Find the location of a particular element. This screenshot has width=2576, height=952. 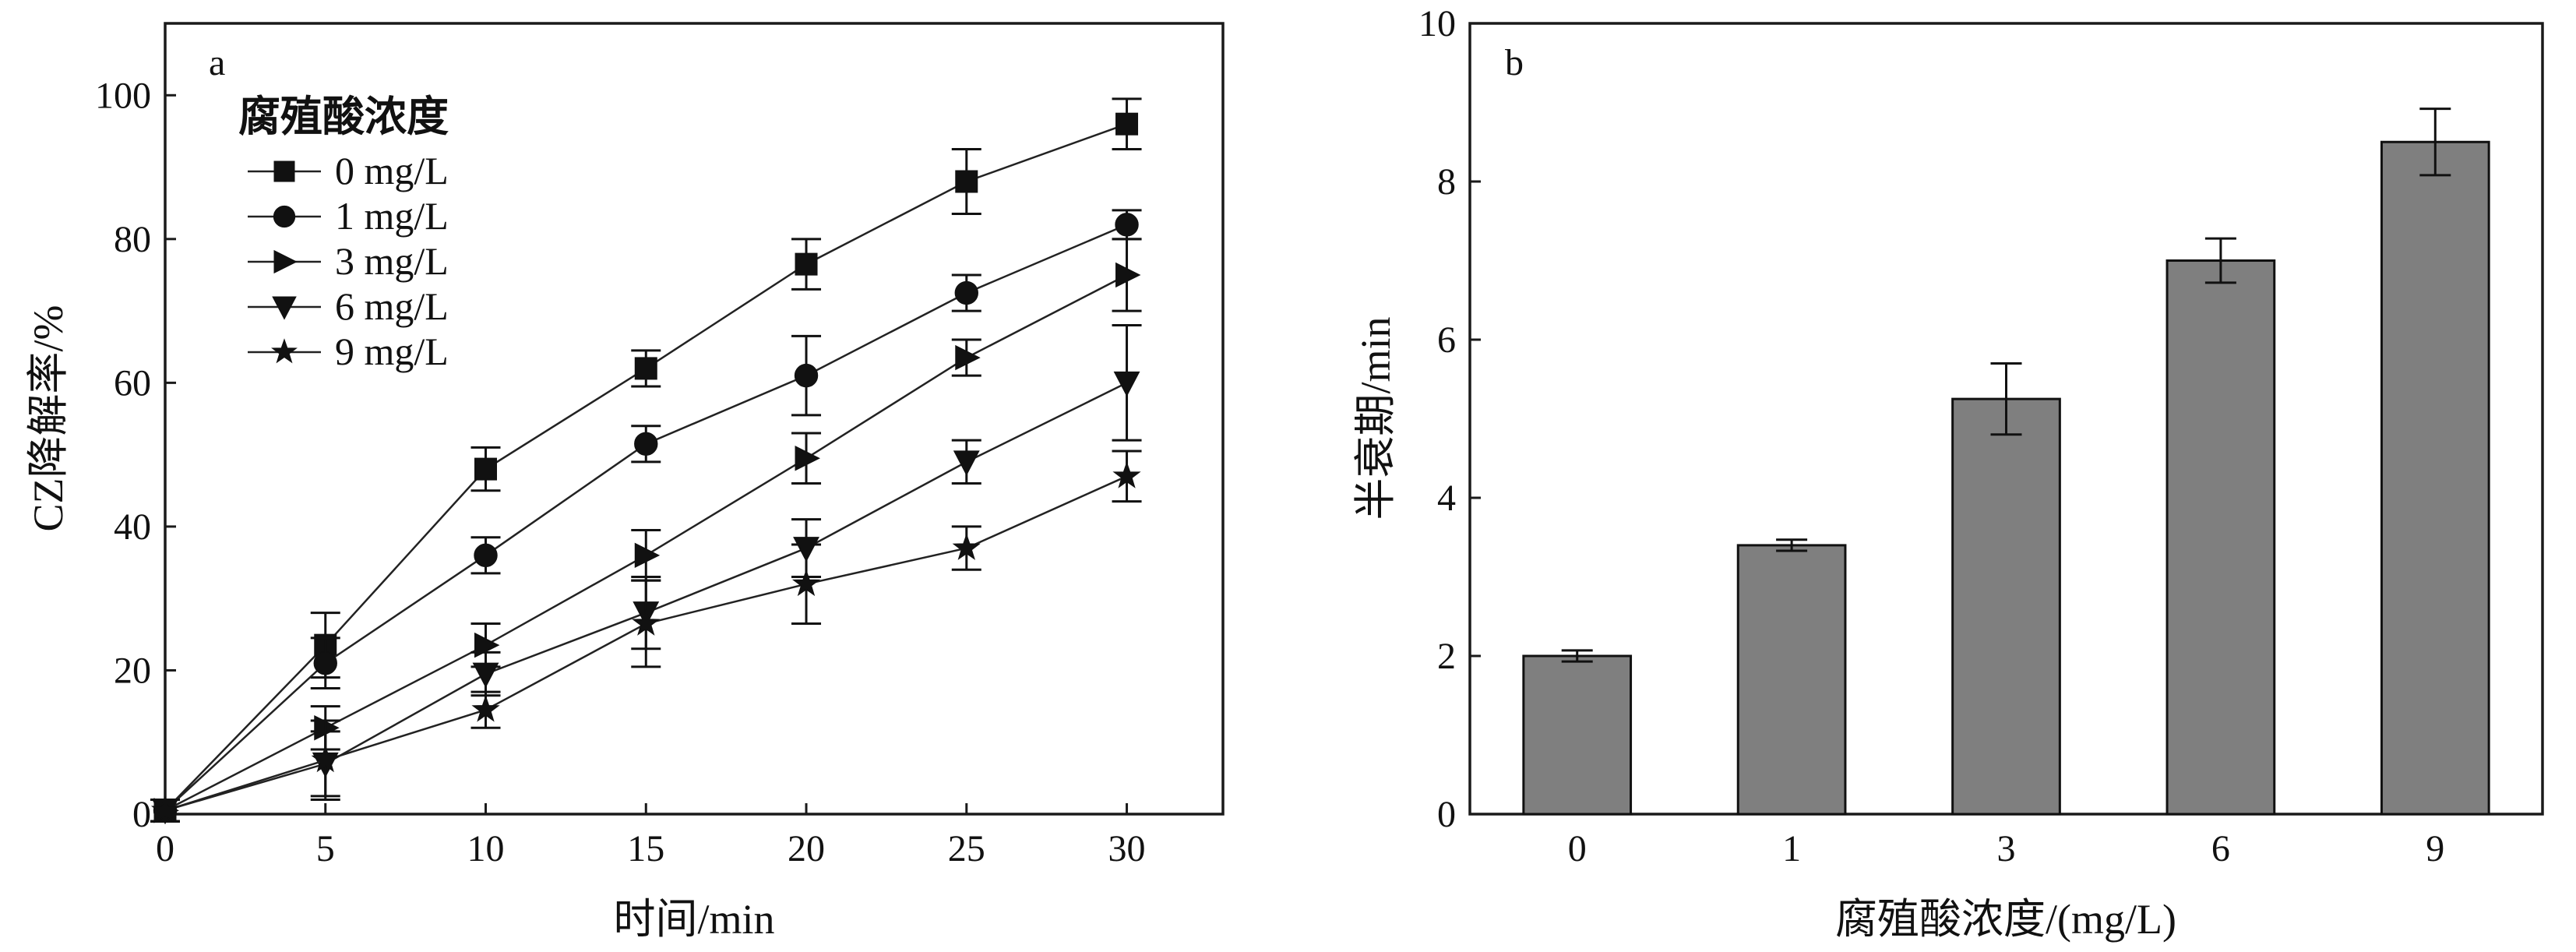

panel-a-y-tick-label: 0 is located at coordinates (142, 814).